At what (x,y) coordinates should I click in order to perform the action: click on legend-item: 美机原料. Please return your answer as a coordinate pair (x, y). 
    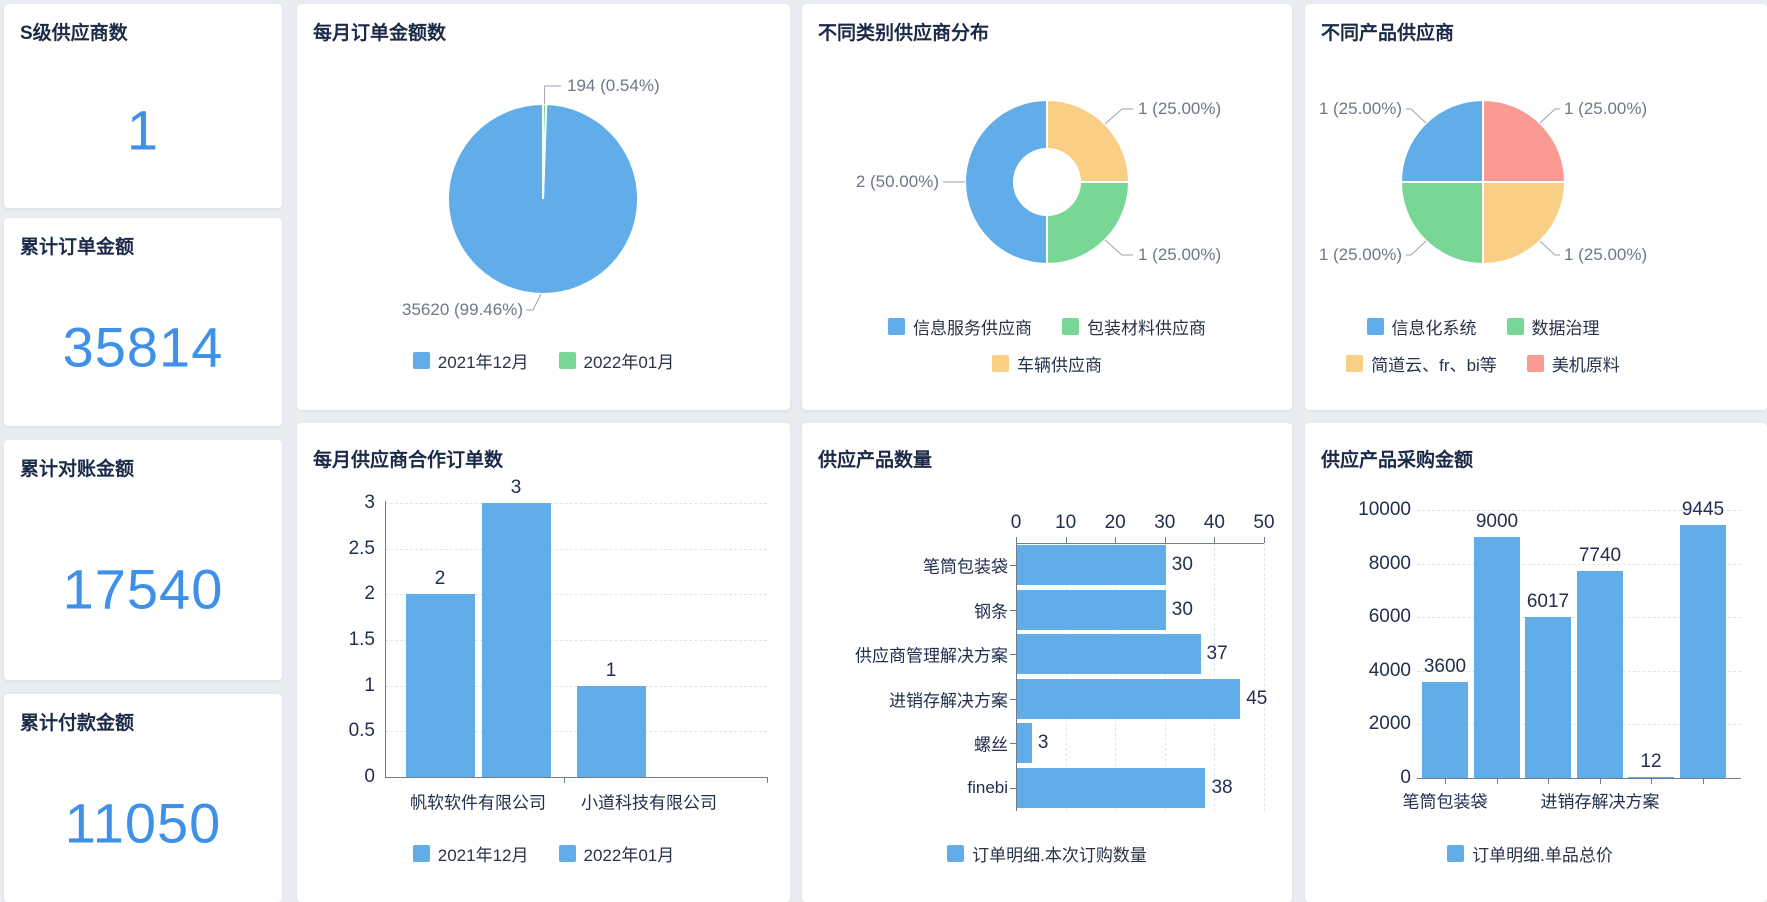
    Looking at the image, I should click on (1573, 363).